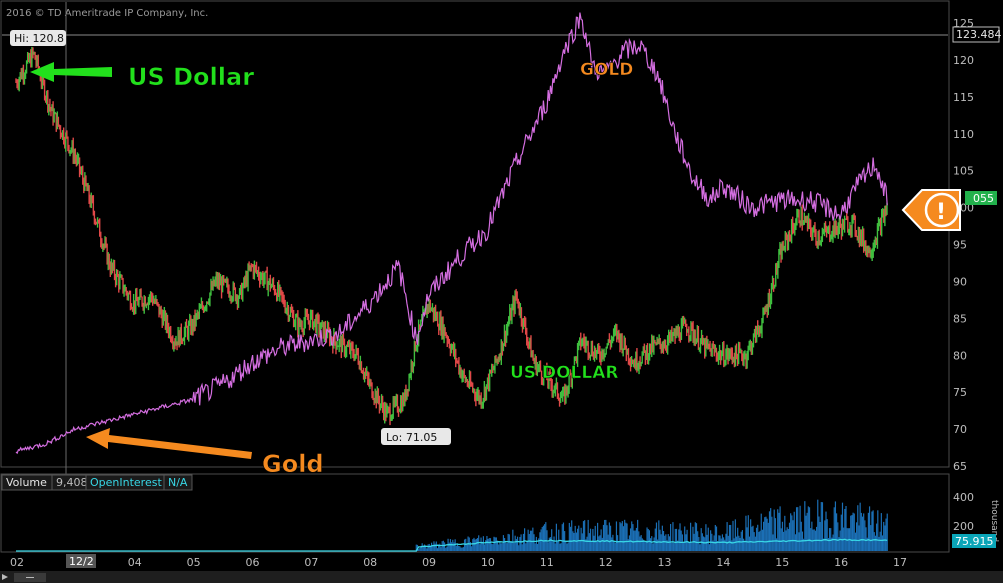 The width and height of the screenshot is (1003, 583). Describe the element at coordinates (488, 562) in the screenshot. I see `x-tick-label: 10` at that location.